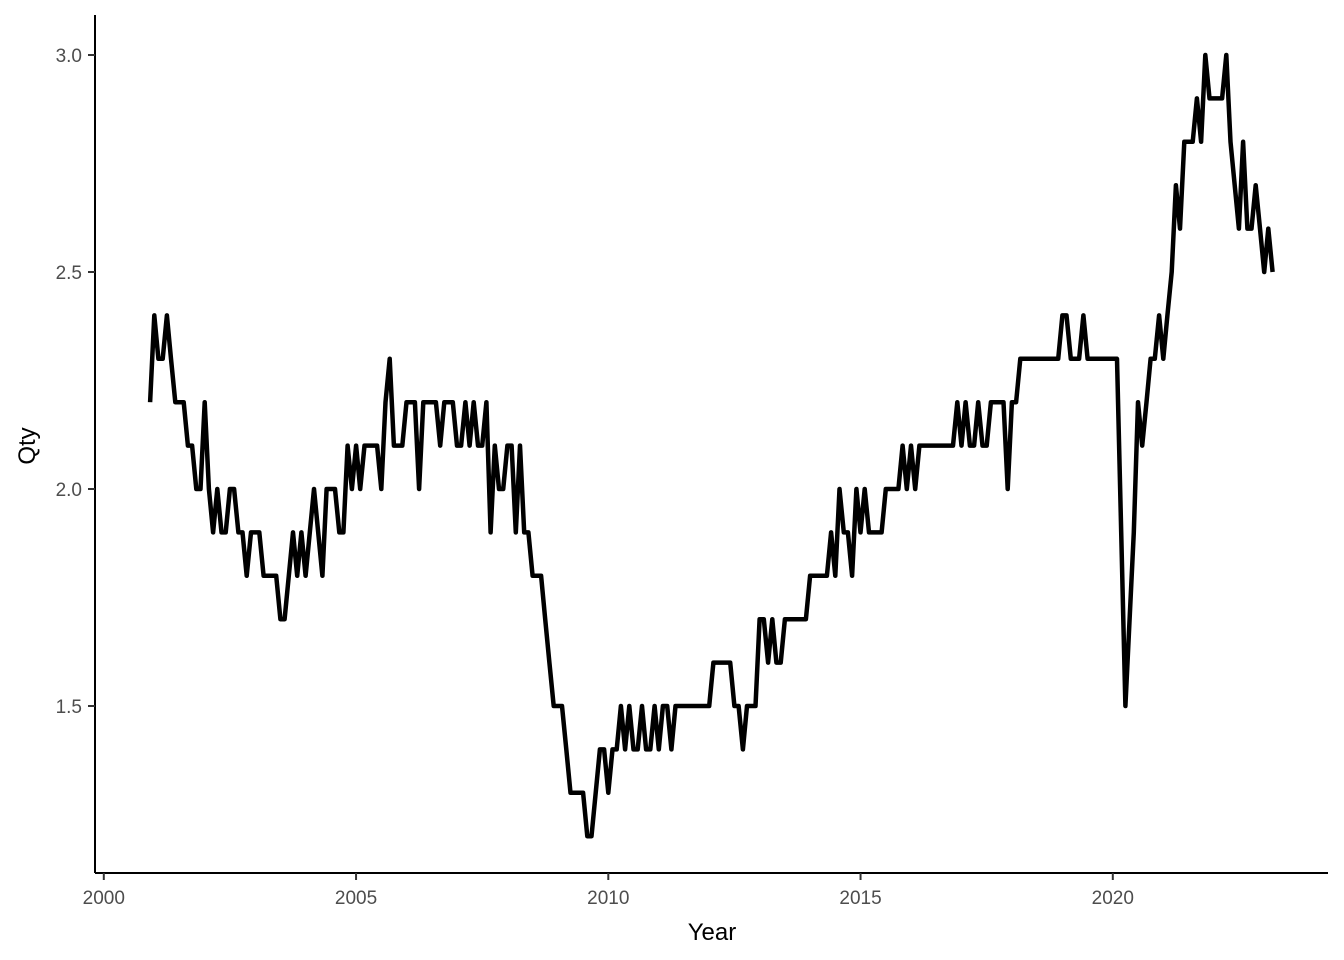  Describe the element at coordinates (27, 445) in the screenshot. I see `y-axis-title: Qty` at that location.